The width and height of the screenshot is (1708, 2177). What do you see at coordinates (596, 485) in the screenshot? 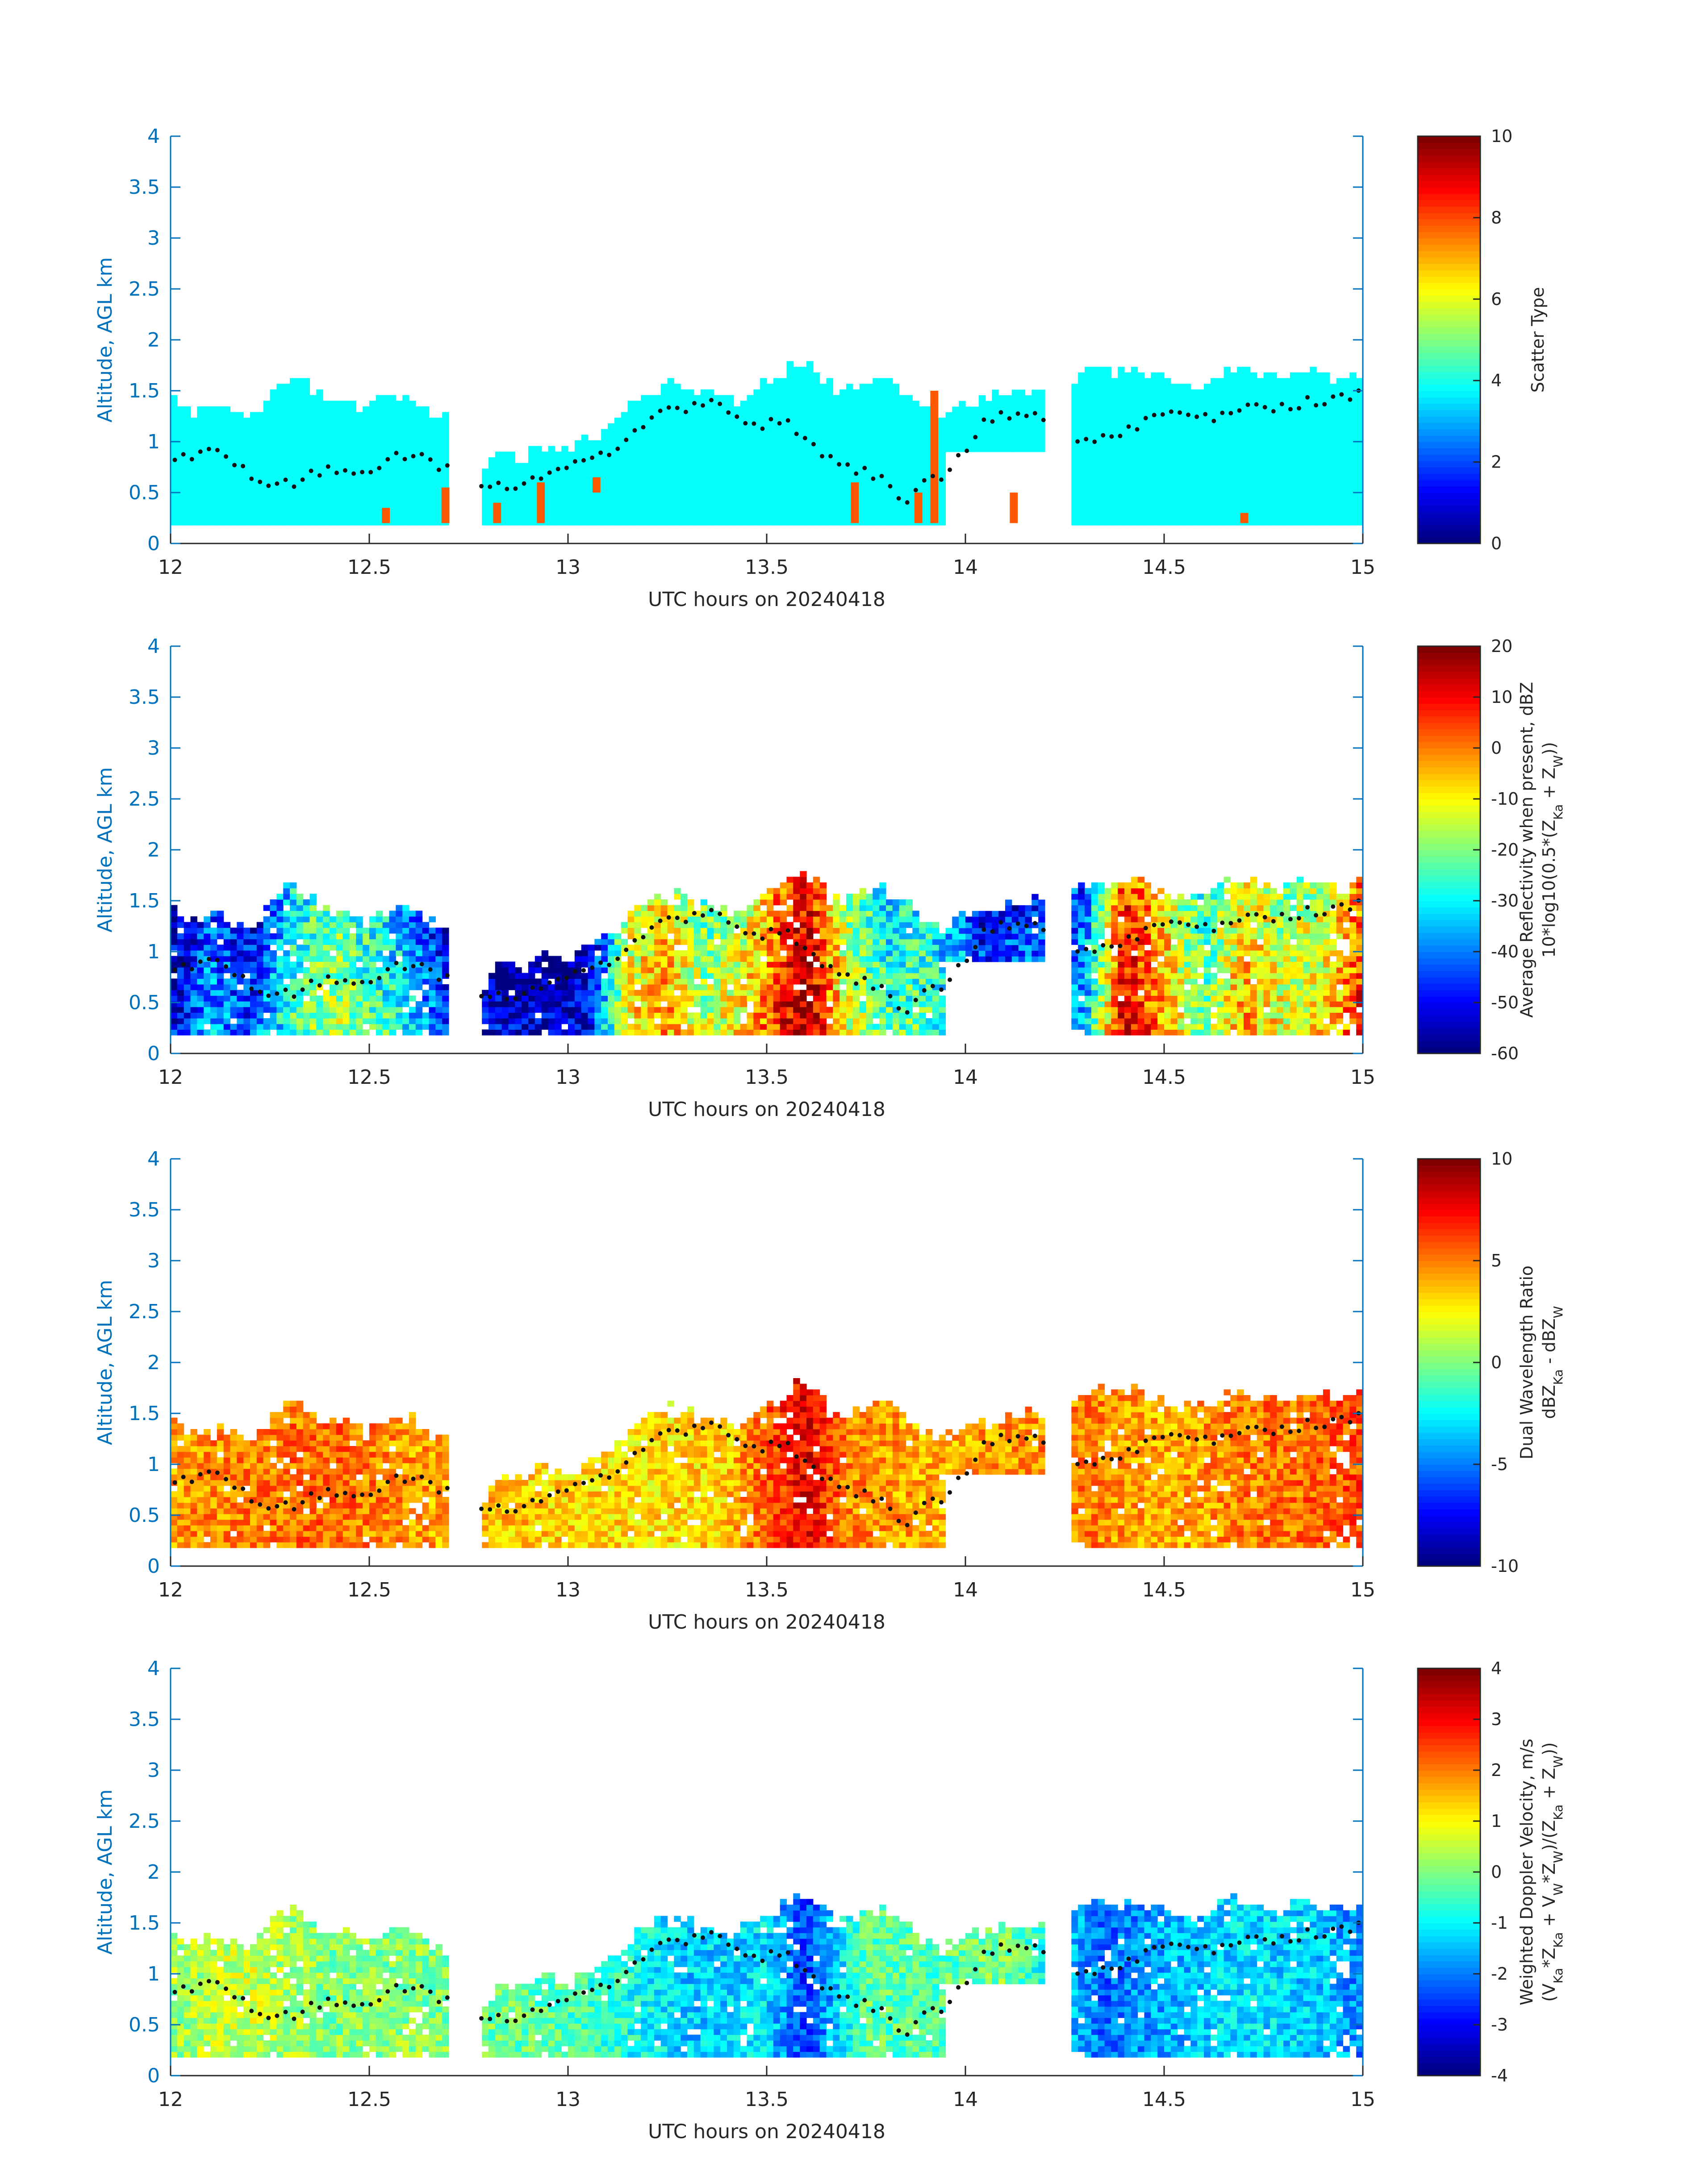
I see `highlight-column` at bounding box center [596, 485].